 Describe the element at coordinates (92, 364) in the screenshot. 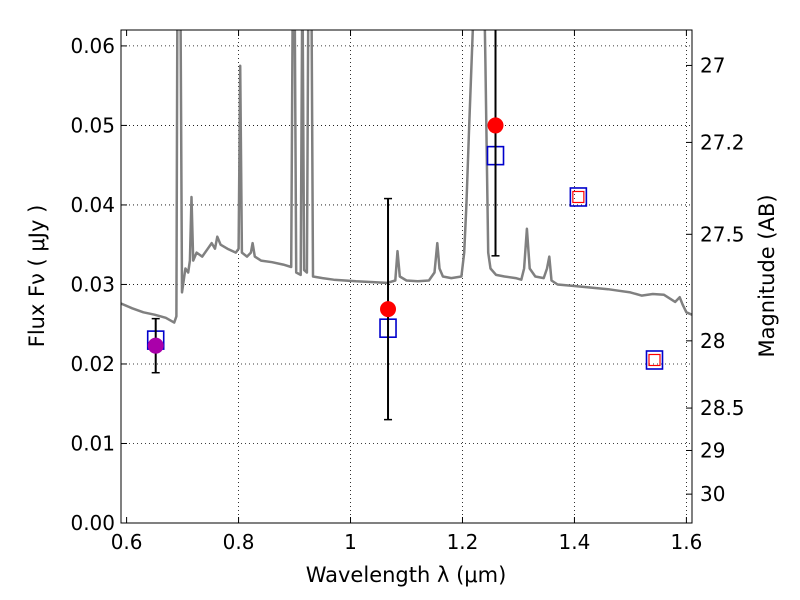

I see `y-tick-label: 0.02` at that location.